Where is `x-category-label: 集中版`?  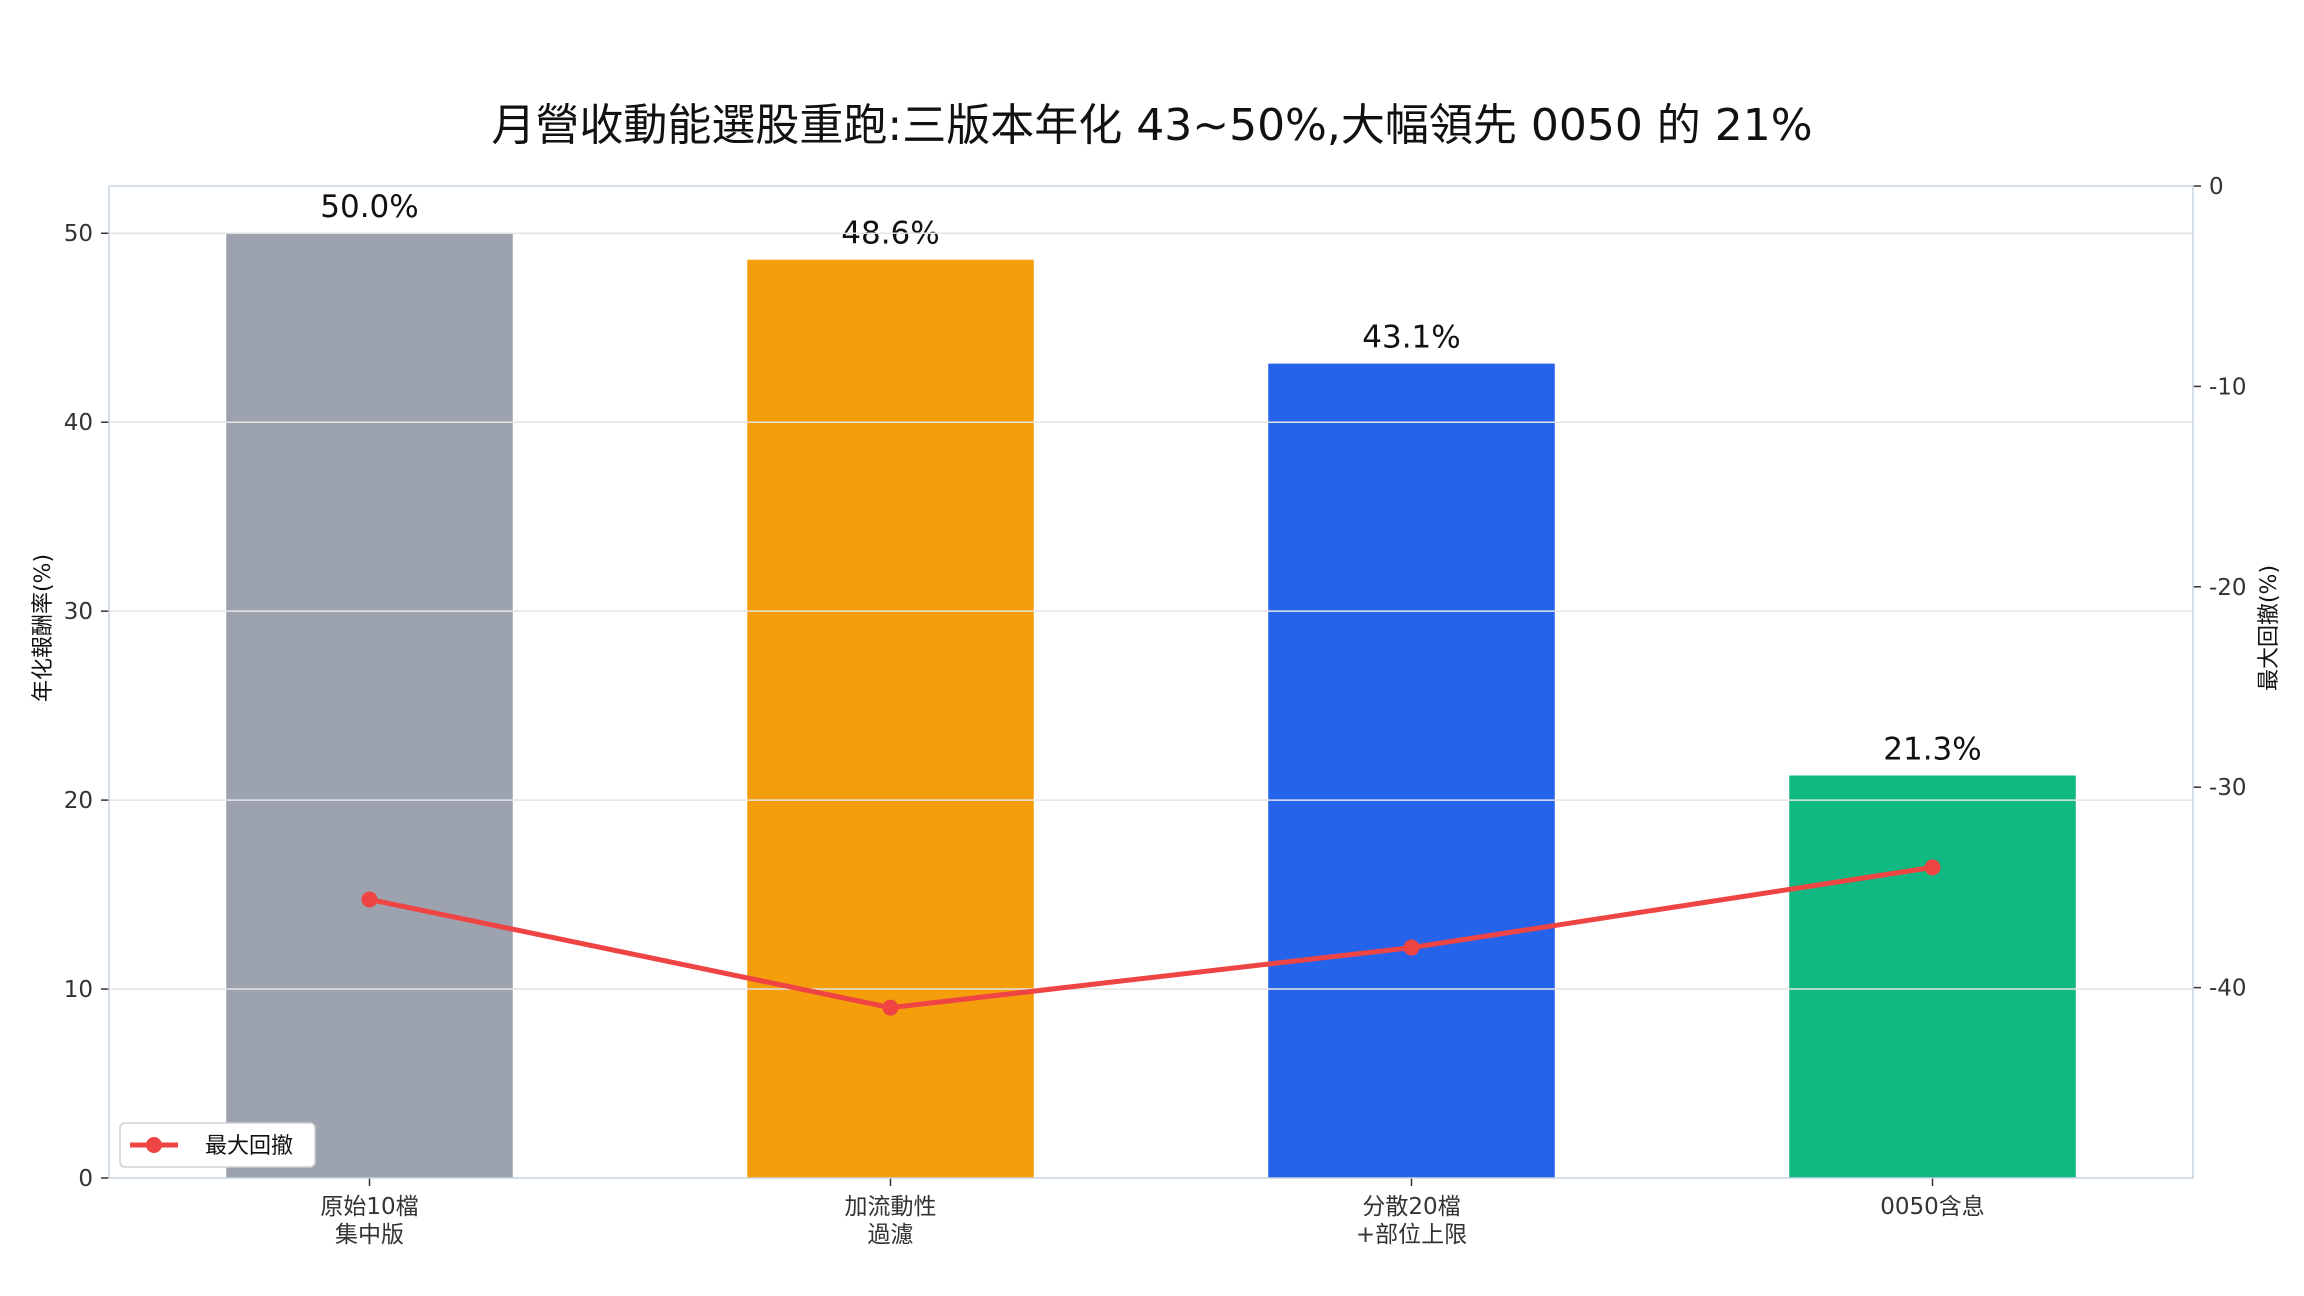
x-category-label: 集中版 is located at coordinates (369, 1235).